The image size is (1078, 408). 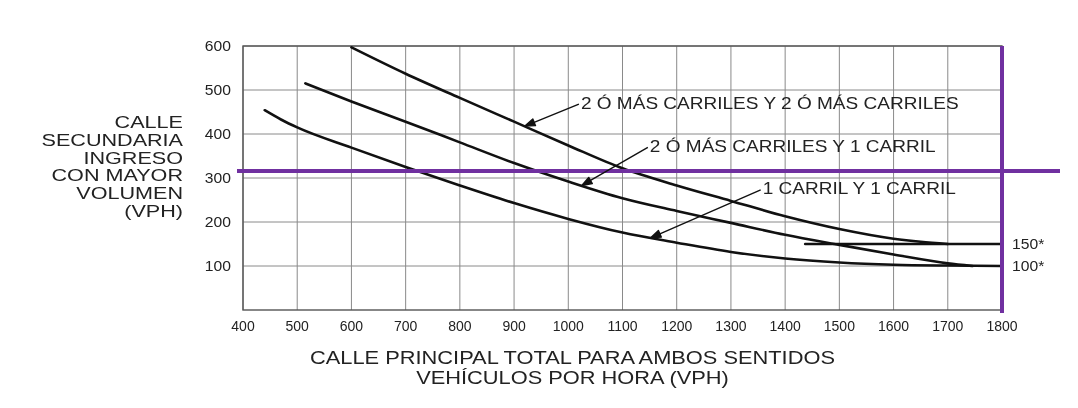 I want to click on x-tick-label: 1300, so click(x=731, y=326).